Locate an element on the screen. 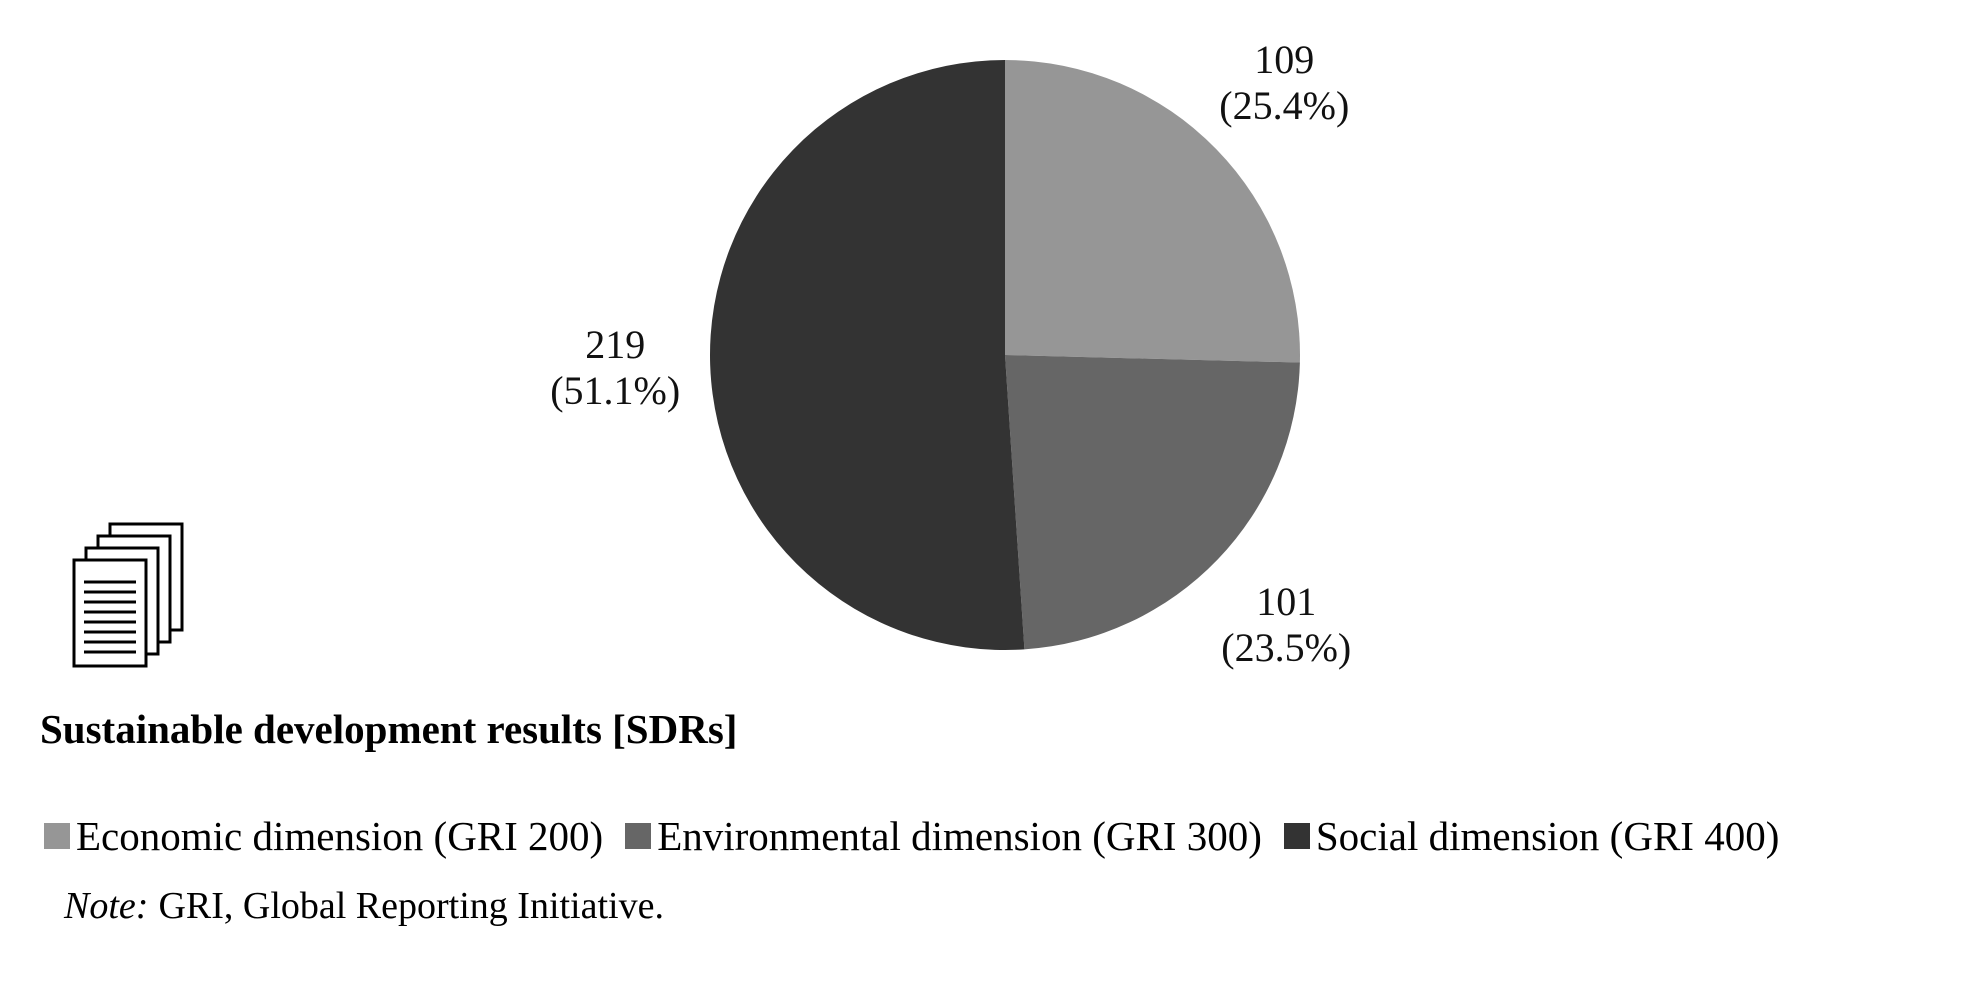  note-label: Note: is located at coordinates (106, 906).